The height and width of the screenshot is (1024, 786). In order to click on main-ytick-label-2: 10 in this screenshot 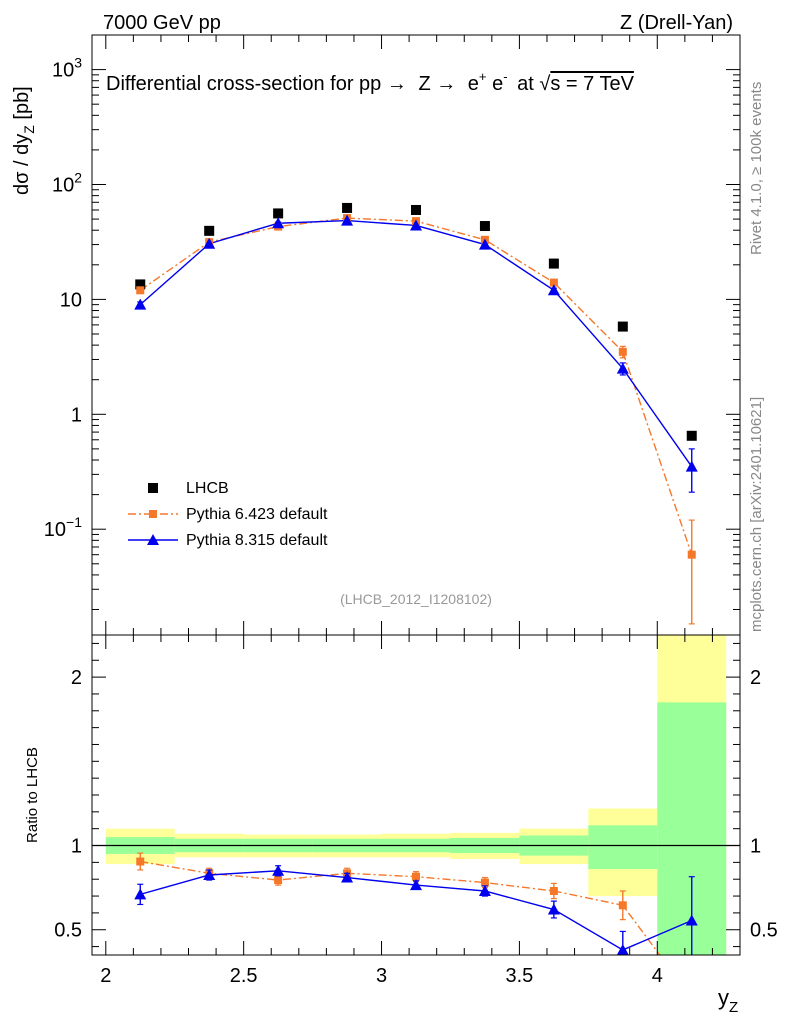, I will do `click(71, 300)`.